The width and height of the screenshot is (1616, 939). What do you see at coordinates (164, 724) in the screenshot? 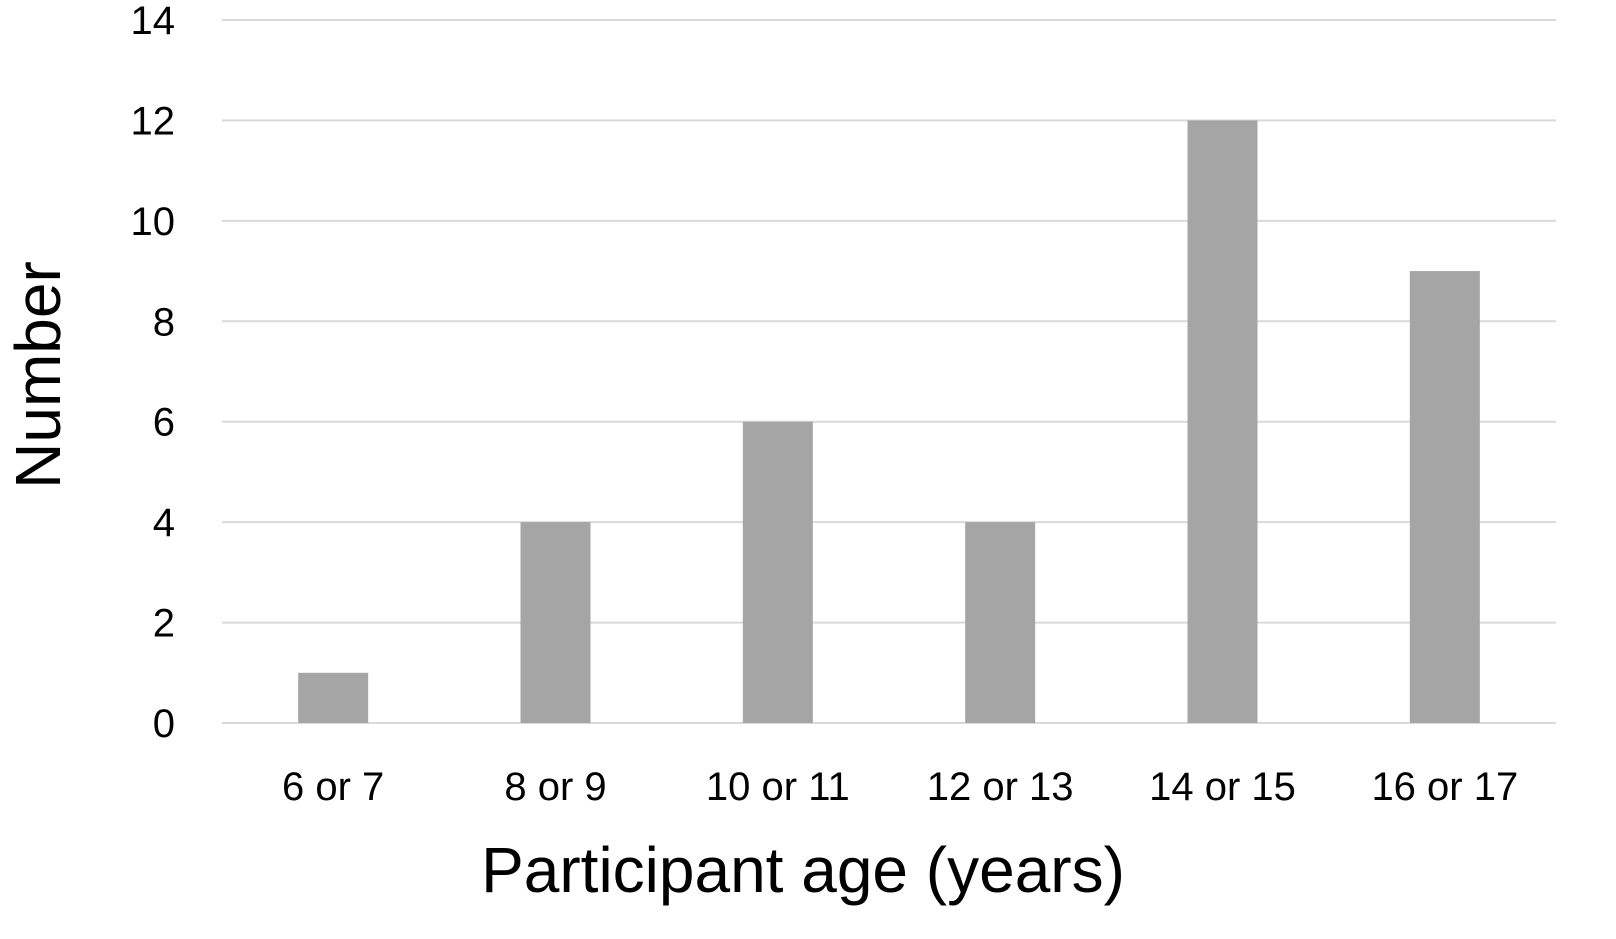
I see `y-tick-label: 0` at bounding box center [164, 724].